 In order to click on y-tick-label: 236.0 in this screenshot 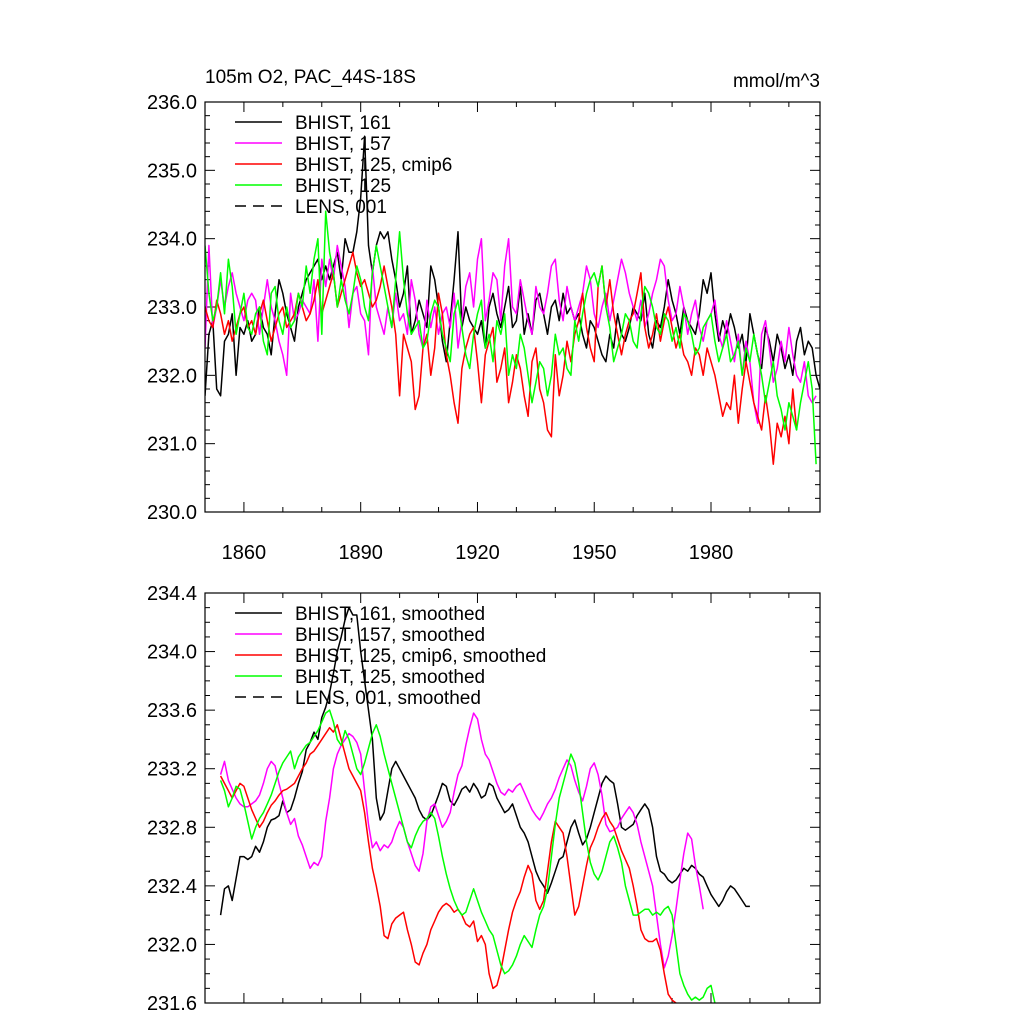, I will do `click(172, 103)`.